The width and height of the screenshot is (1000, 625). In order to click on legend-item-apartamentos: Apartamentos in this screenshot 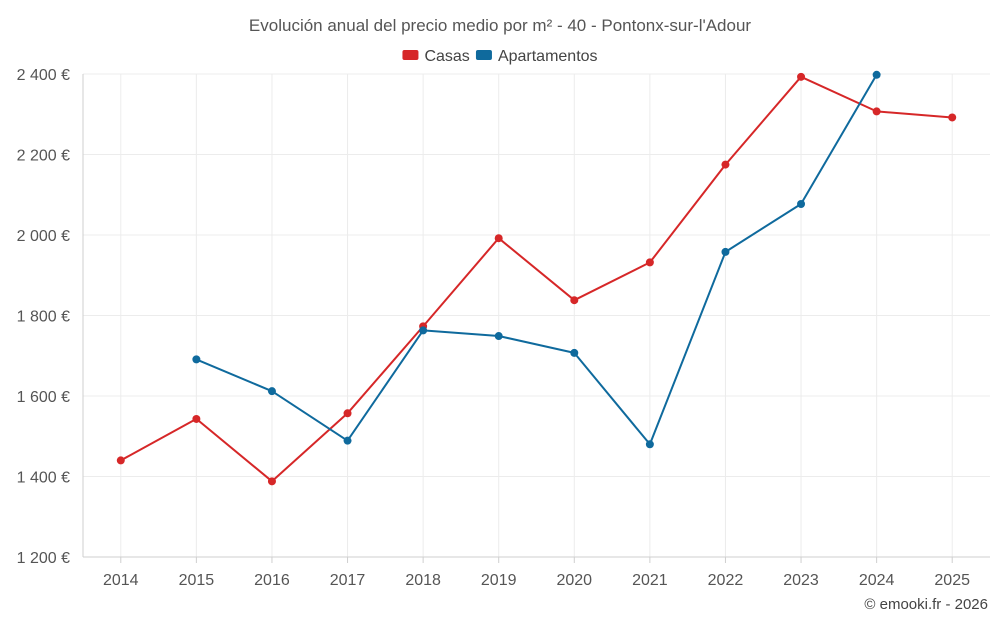, I will do `click(536, 56)`.